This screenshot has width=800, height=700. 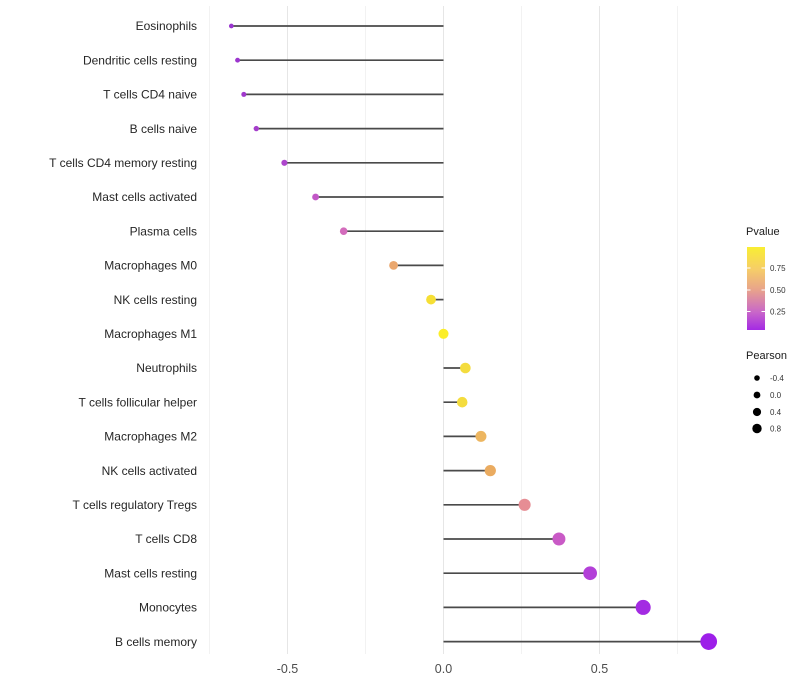 What do you see at coordinates (150, 437) in the screenshot?
I see `category-label: Macrophages M2` at bounding box center [150, 437].